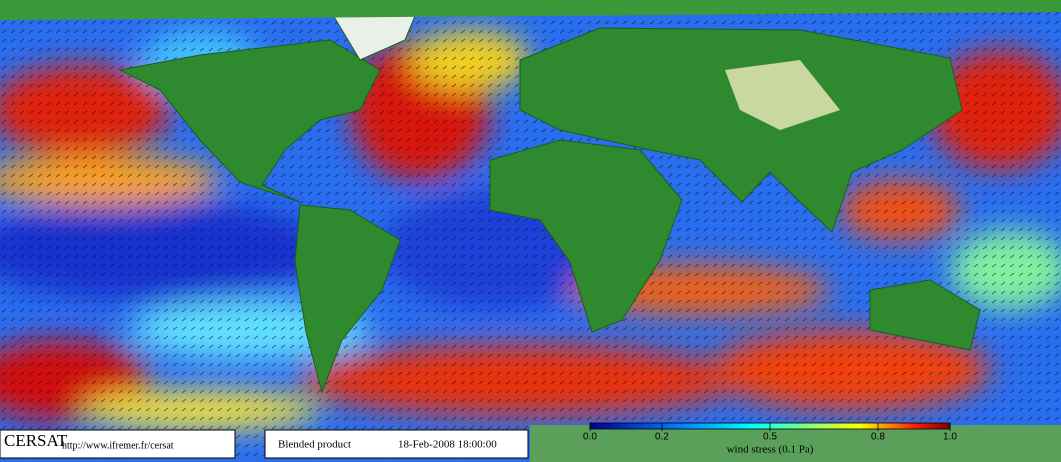  I want to click on url: http://www.ifremer.fr/cersat, so click(118, 445).